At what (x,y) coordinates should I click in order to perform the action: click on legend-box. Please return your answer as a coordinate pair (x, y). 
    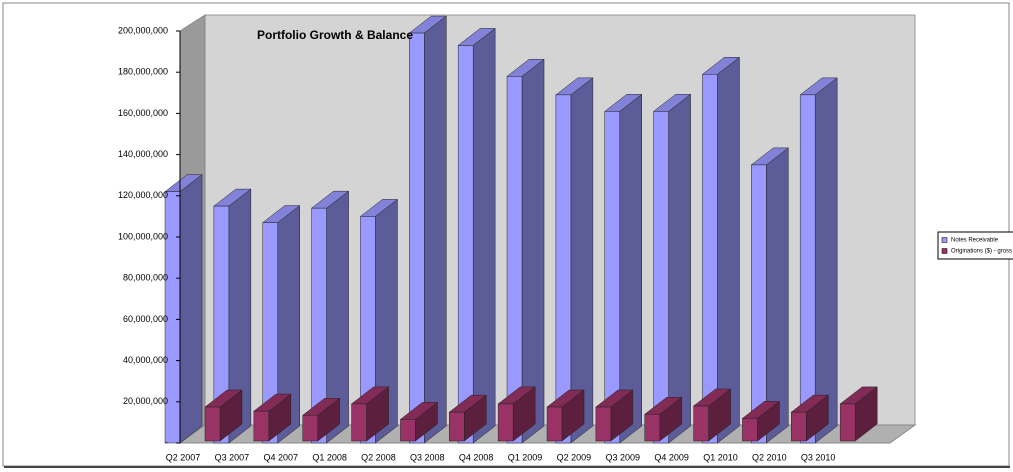
    Looking at the image, I should click on (975, 245).